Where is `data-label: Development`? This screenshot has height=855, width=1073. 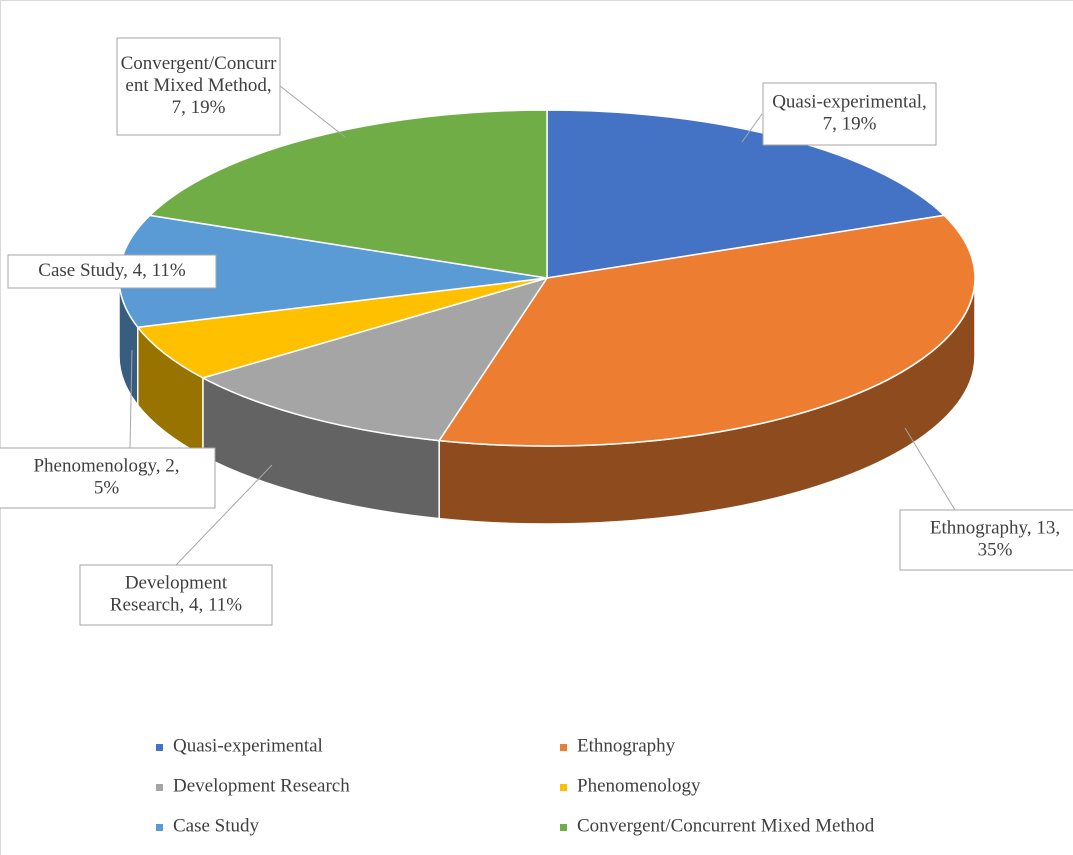 data-label: Development is located at coordinates (176, 582).